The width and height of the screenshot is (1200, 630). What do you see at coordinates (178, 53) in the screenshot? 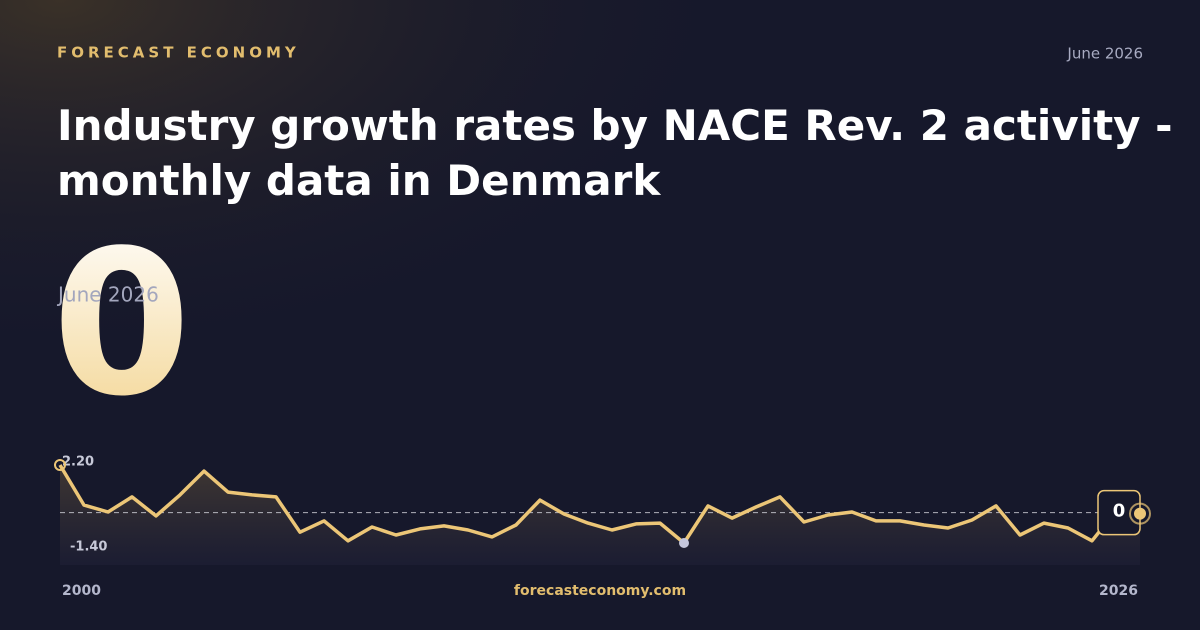
I see `brand: FORECAST ECONOMY` at bounding box center [178, 53].